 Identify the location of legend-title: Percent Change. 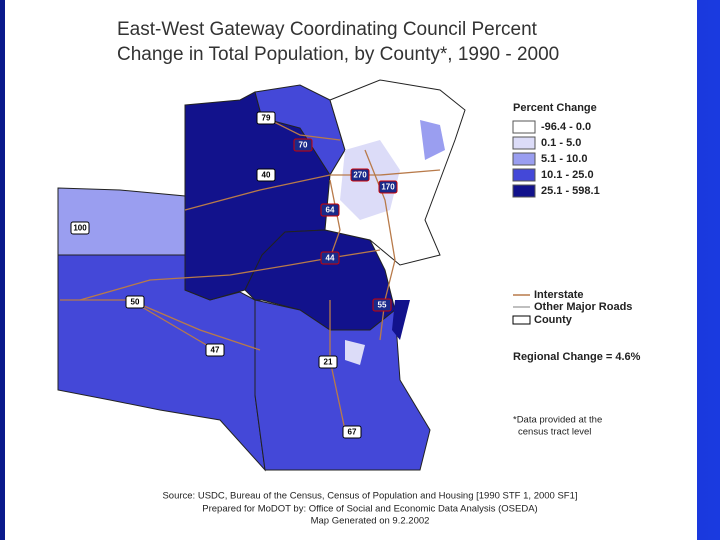
(555, 108).